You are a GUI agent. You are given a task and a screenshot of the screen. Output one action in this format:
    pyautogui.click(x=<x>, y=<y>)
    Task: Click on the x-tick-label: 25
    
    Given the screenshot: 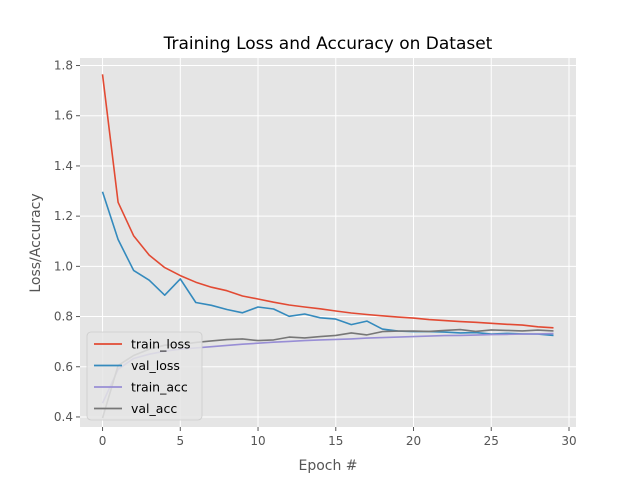 What is the action you would take?
    pyautogui.click(x=491, y=441)
    